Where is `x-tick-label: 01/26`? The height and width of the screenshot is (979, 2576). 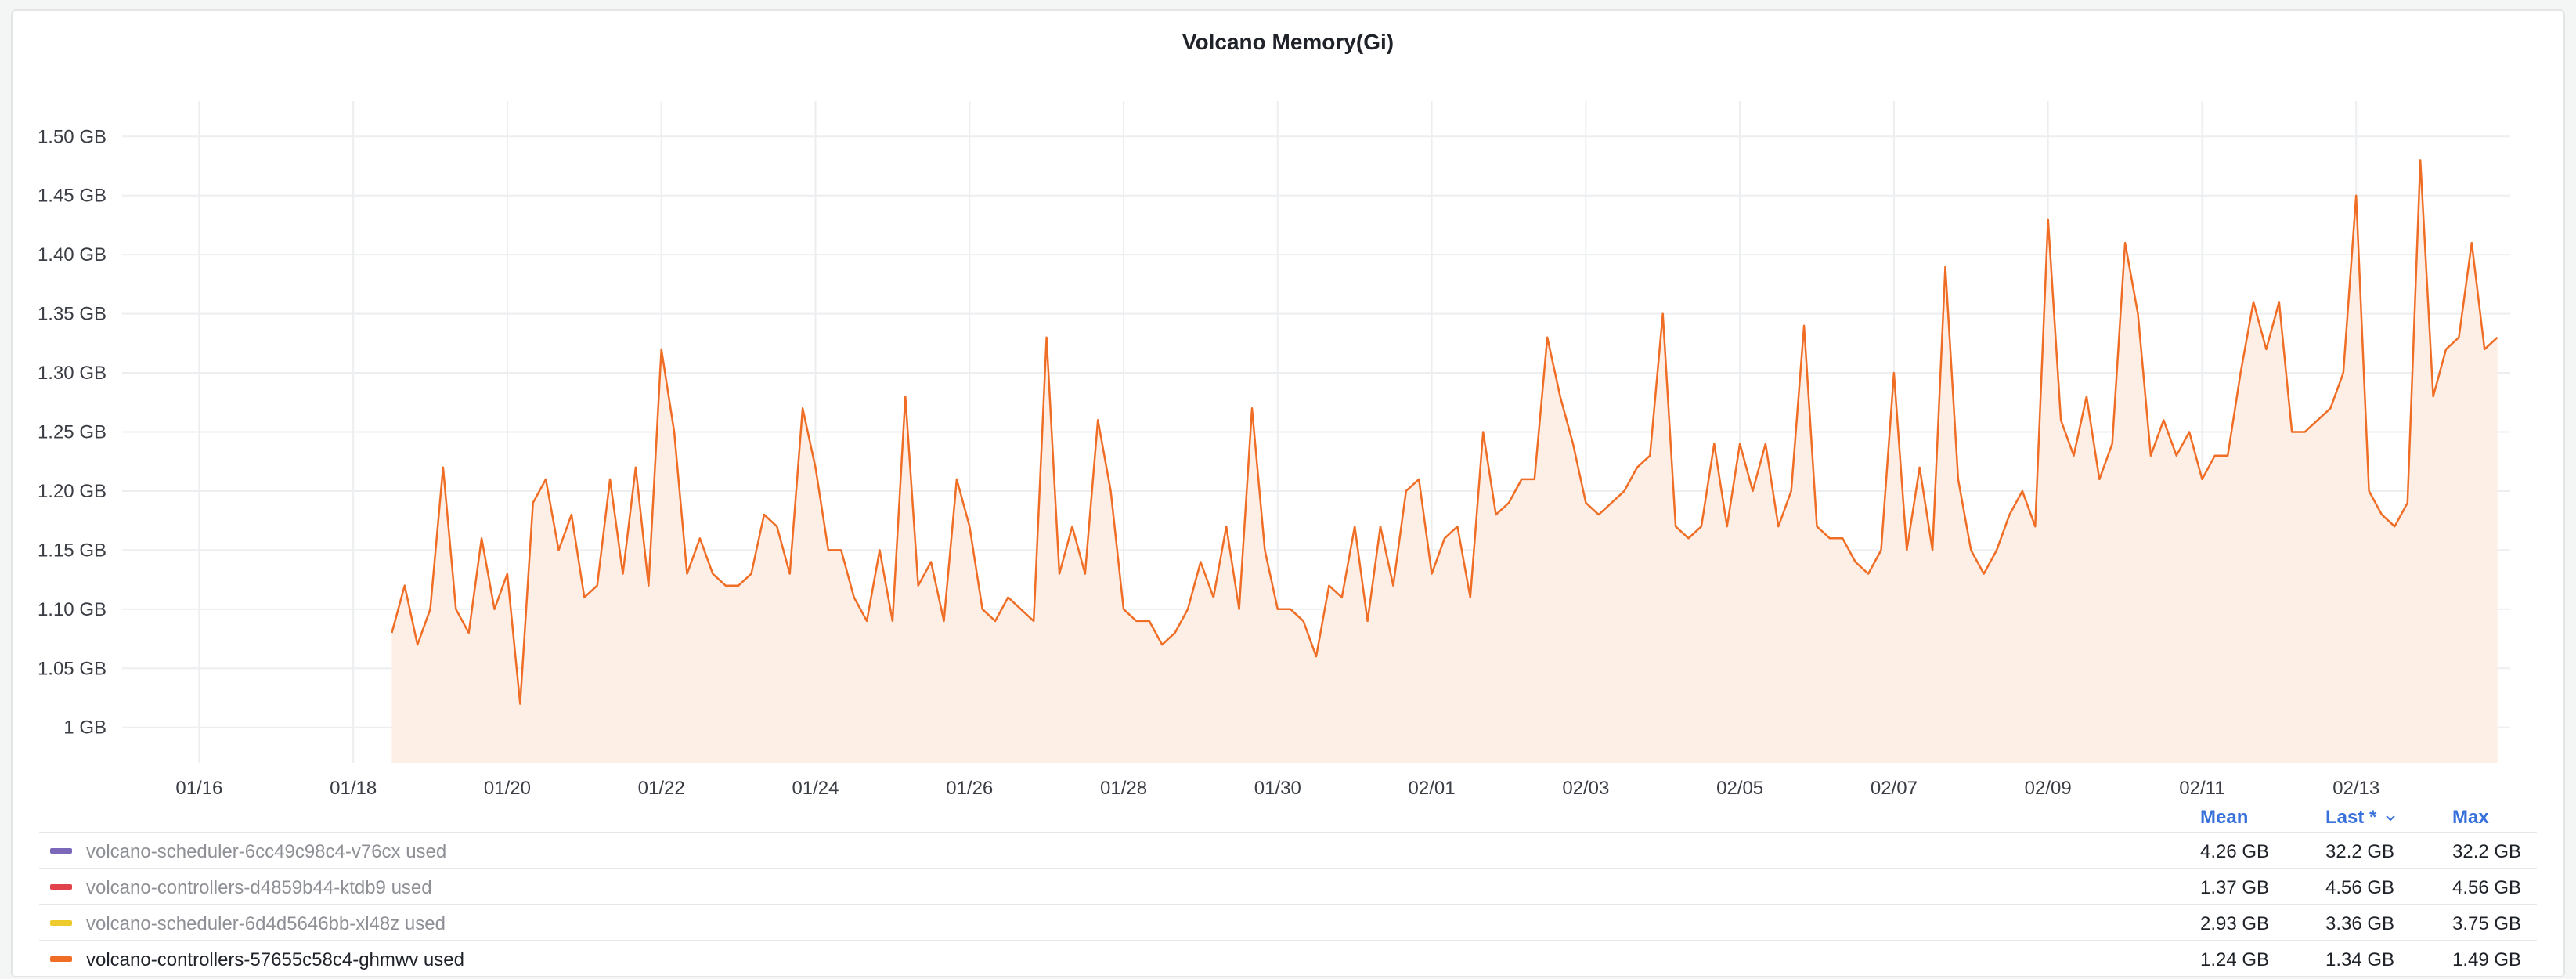
x-tick-label: 01/26 is located at coordinates (970, 786).